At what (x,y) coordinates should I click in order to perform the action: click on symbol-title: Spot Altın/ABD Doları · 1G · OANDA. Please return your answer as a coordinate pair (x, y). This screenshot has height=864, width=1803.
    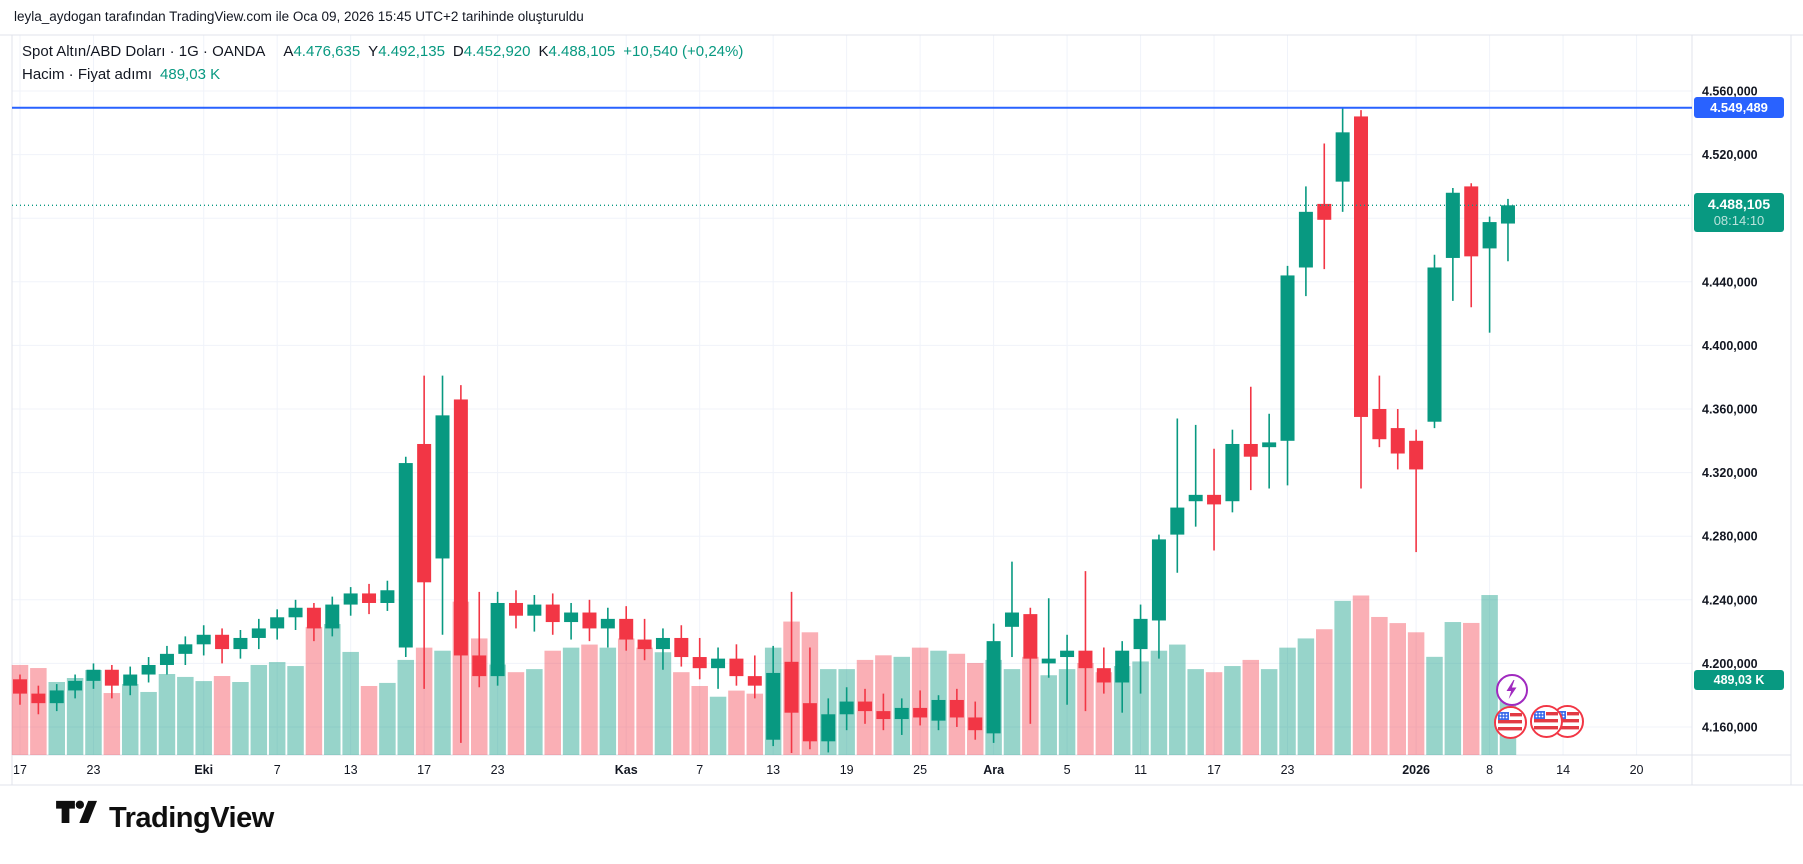
    Looking at the image, I should click on (144, 51).